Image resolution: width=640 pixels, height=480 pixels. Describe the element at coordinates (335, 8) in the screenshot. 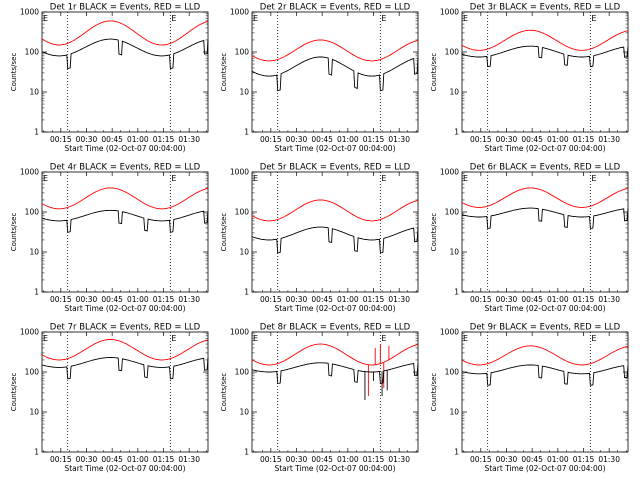

I see `panel-title: Det 2r BLACK = Events, RED = LLD` at that location.